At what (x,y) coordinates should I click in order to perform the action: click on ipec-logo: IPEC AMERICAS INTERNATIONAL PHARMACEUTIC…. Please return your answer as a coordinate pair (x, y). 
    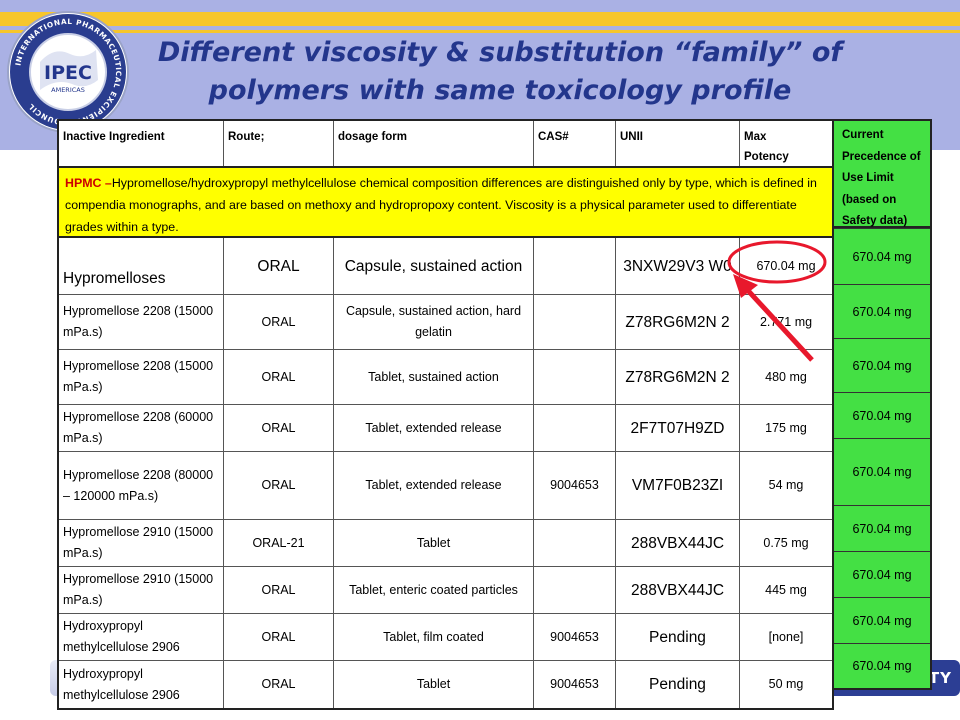
    Looking at the image, I should click on (68, 72).